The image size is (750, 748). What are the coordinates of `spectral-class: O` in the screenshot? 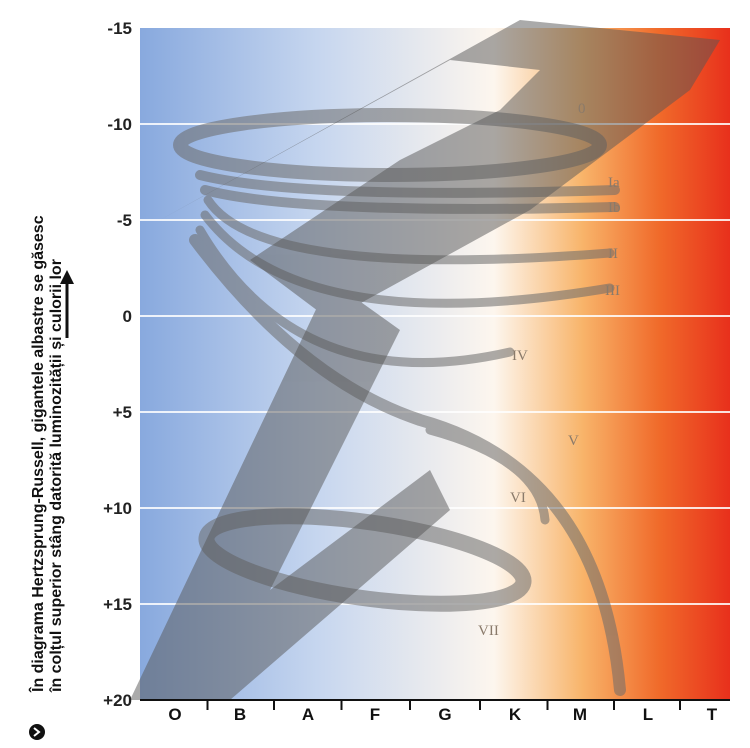 It's located at (174, 714).